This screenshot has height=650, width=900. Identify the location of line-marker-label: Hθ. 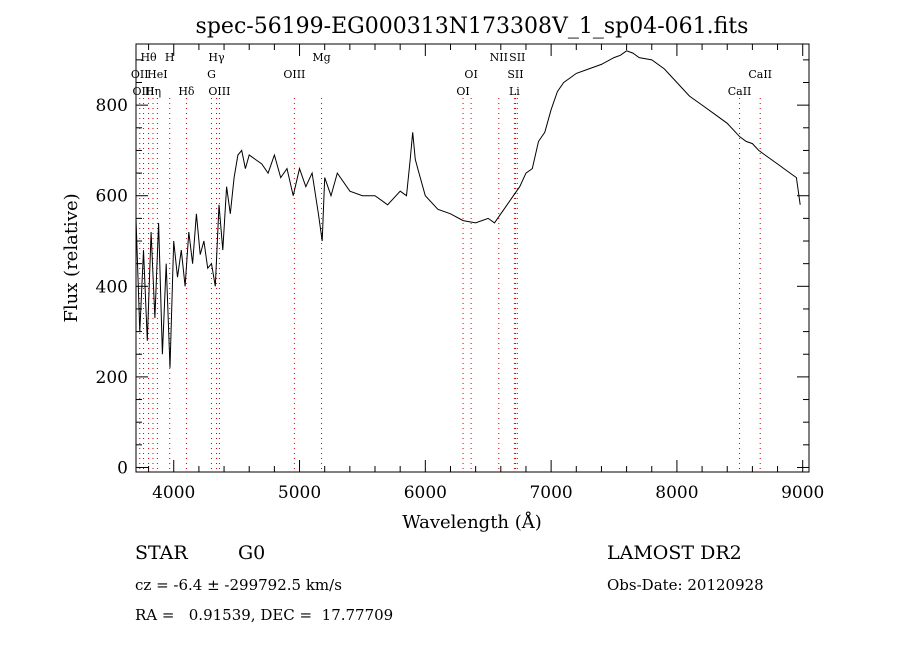
(148, 57).